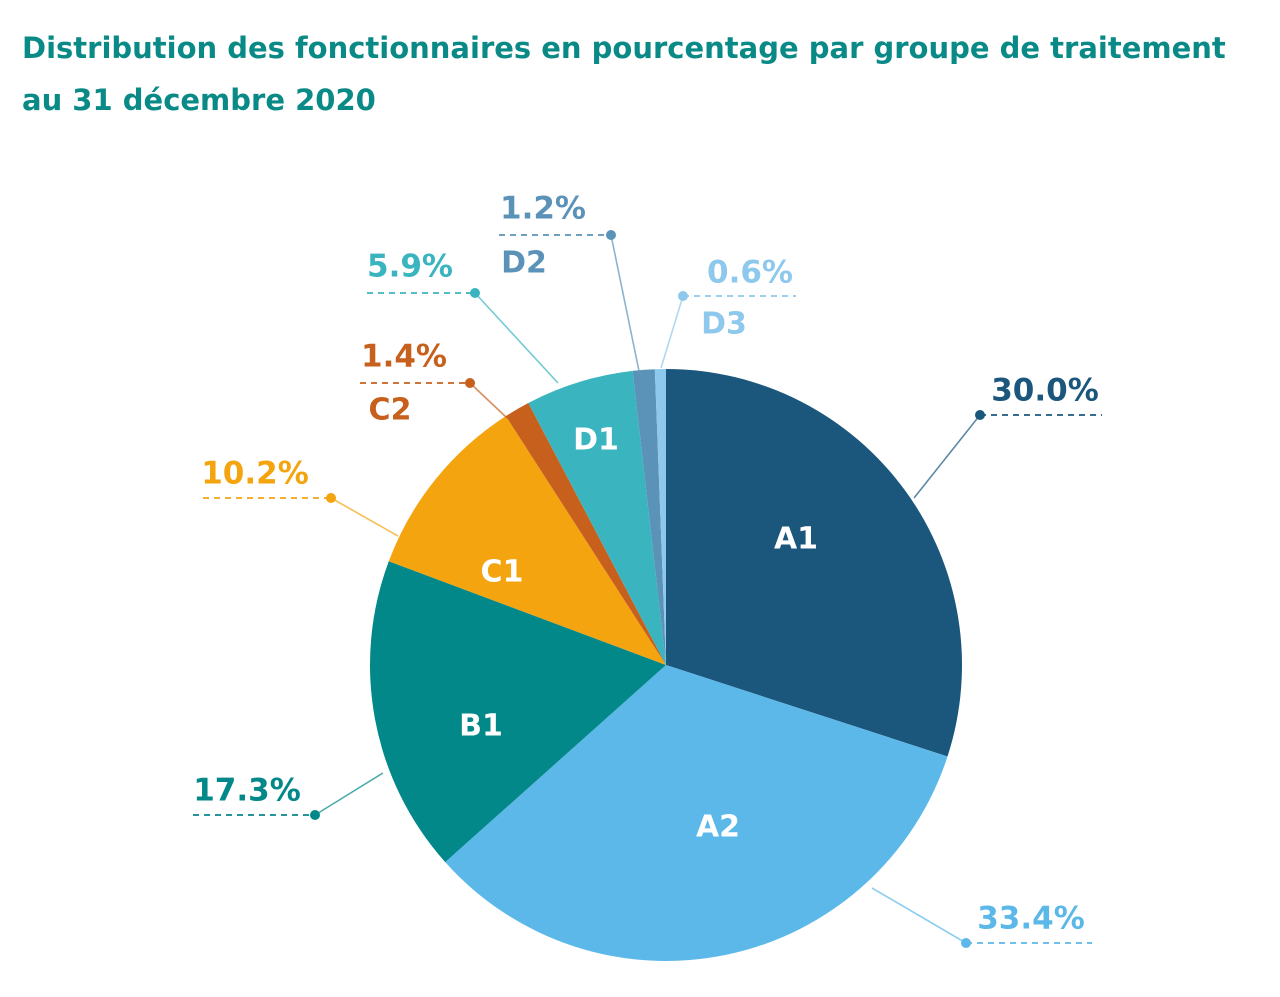 This screenshot has height=997, width=1280. Describe the element at coordinates (364, 517) in the screenshot. I see `callout-line-c1` at that location.